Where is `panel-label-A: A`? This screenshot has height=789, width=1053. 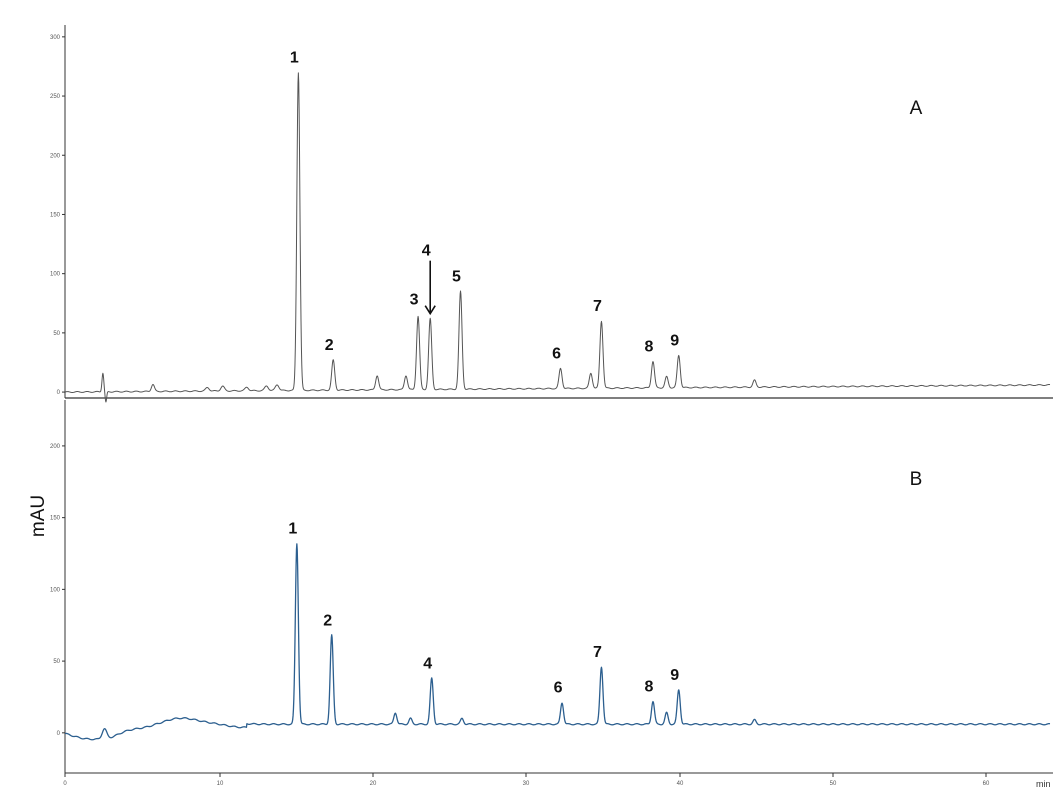
panel-label-A: A is located at coordinates (916, 108).